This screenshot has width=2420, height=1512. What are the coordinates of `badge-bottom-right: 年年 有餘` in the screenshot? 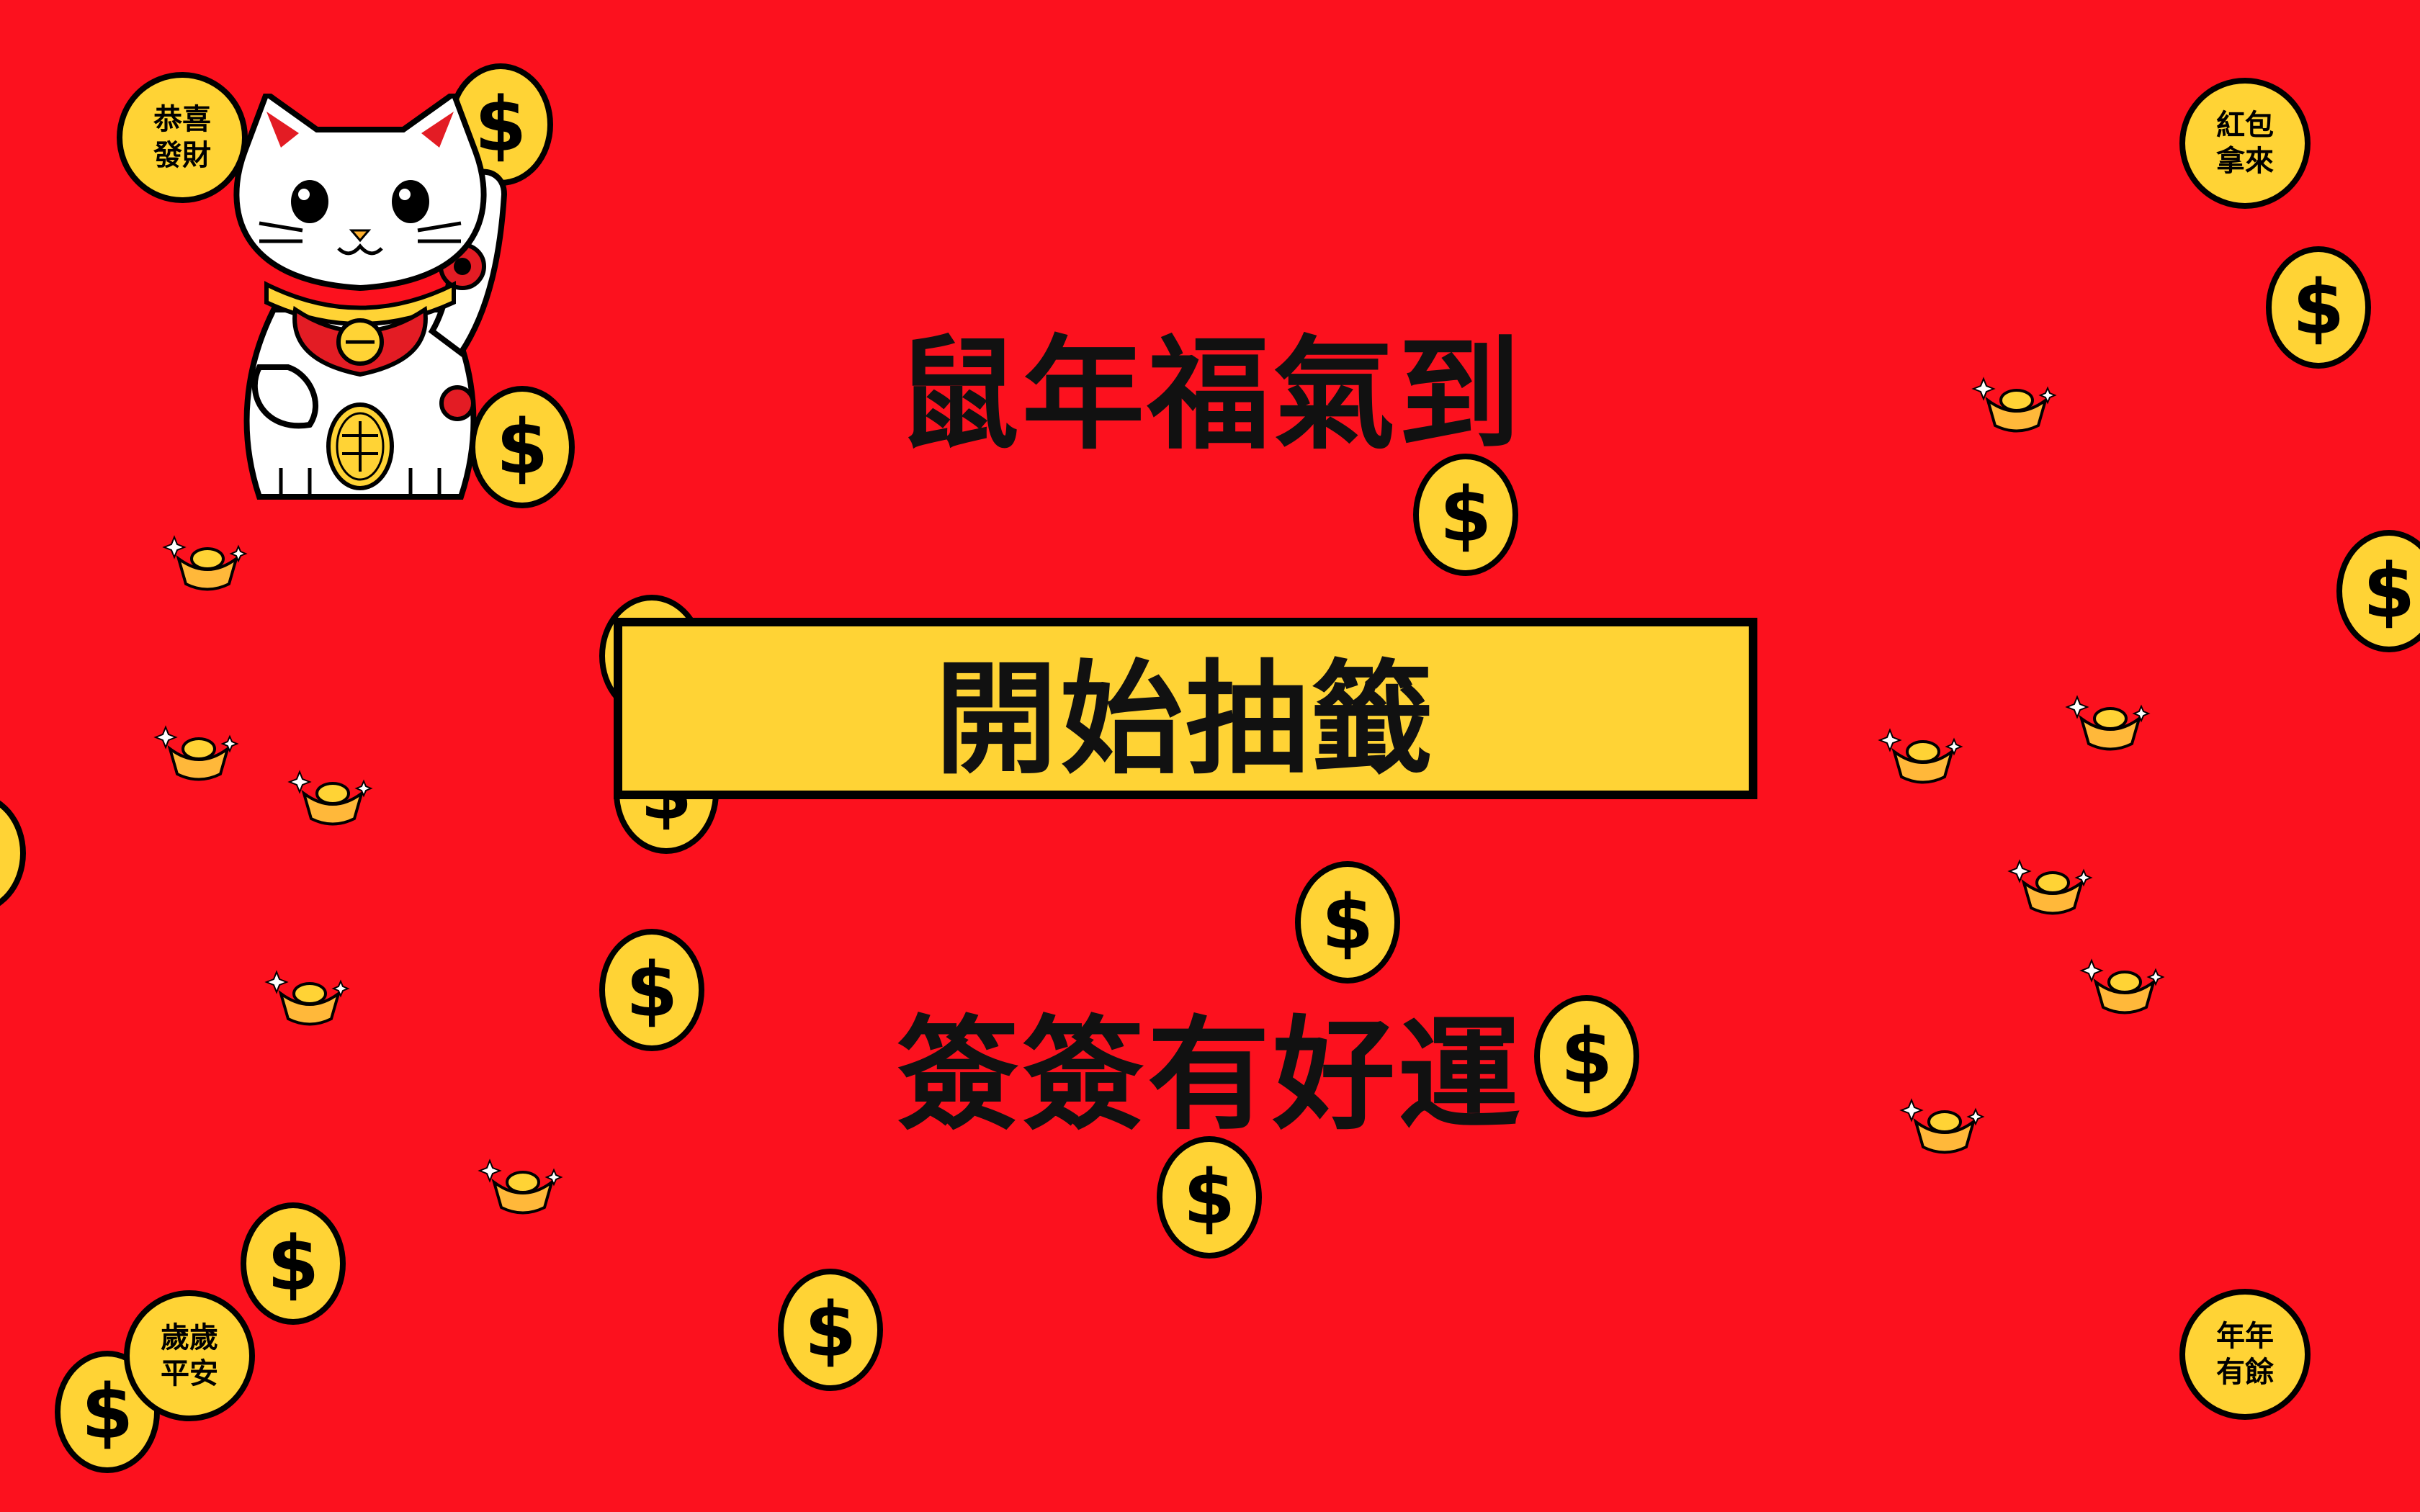 It's located at (2245, 1354).